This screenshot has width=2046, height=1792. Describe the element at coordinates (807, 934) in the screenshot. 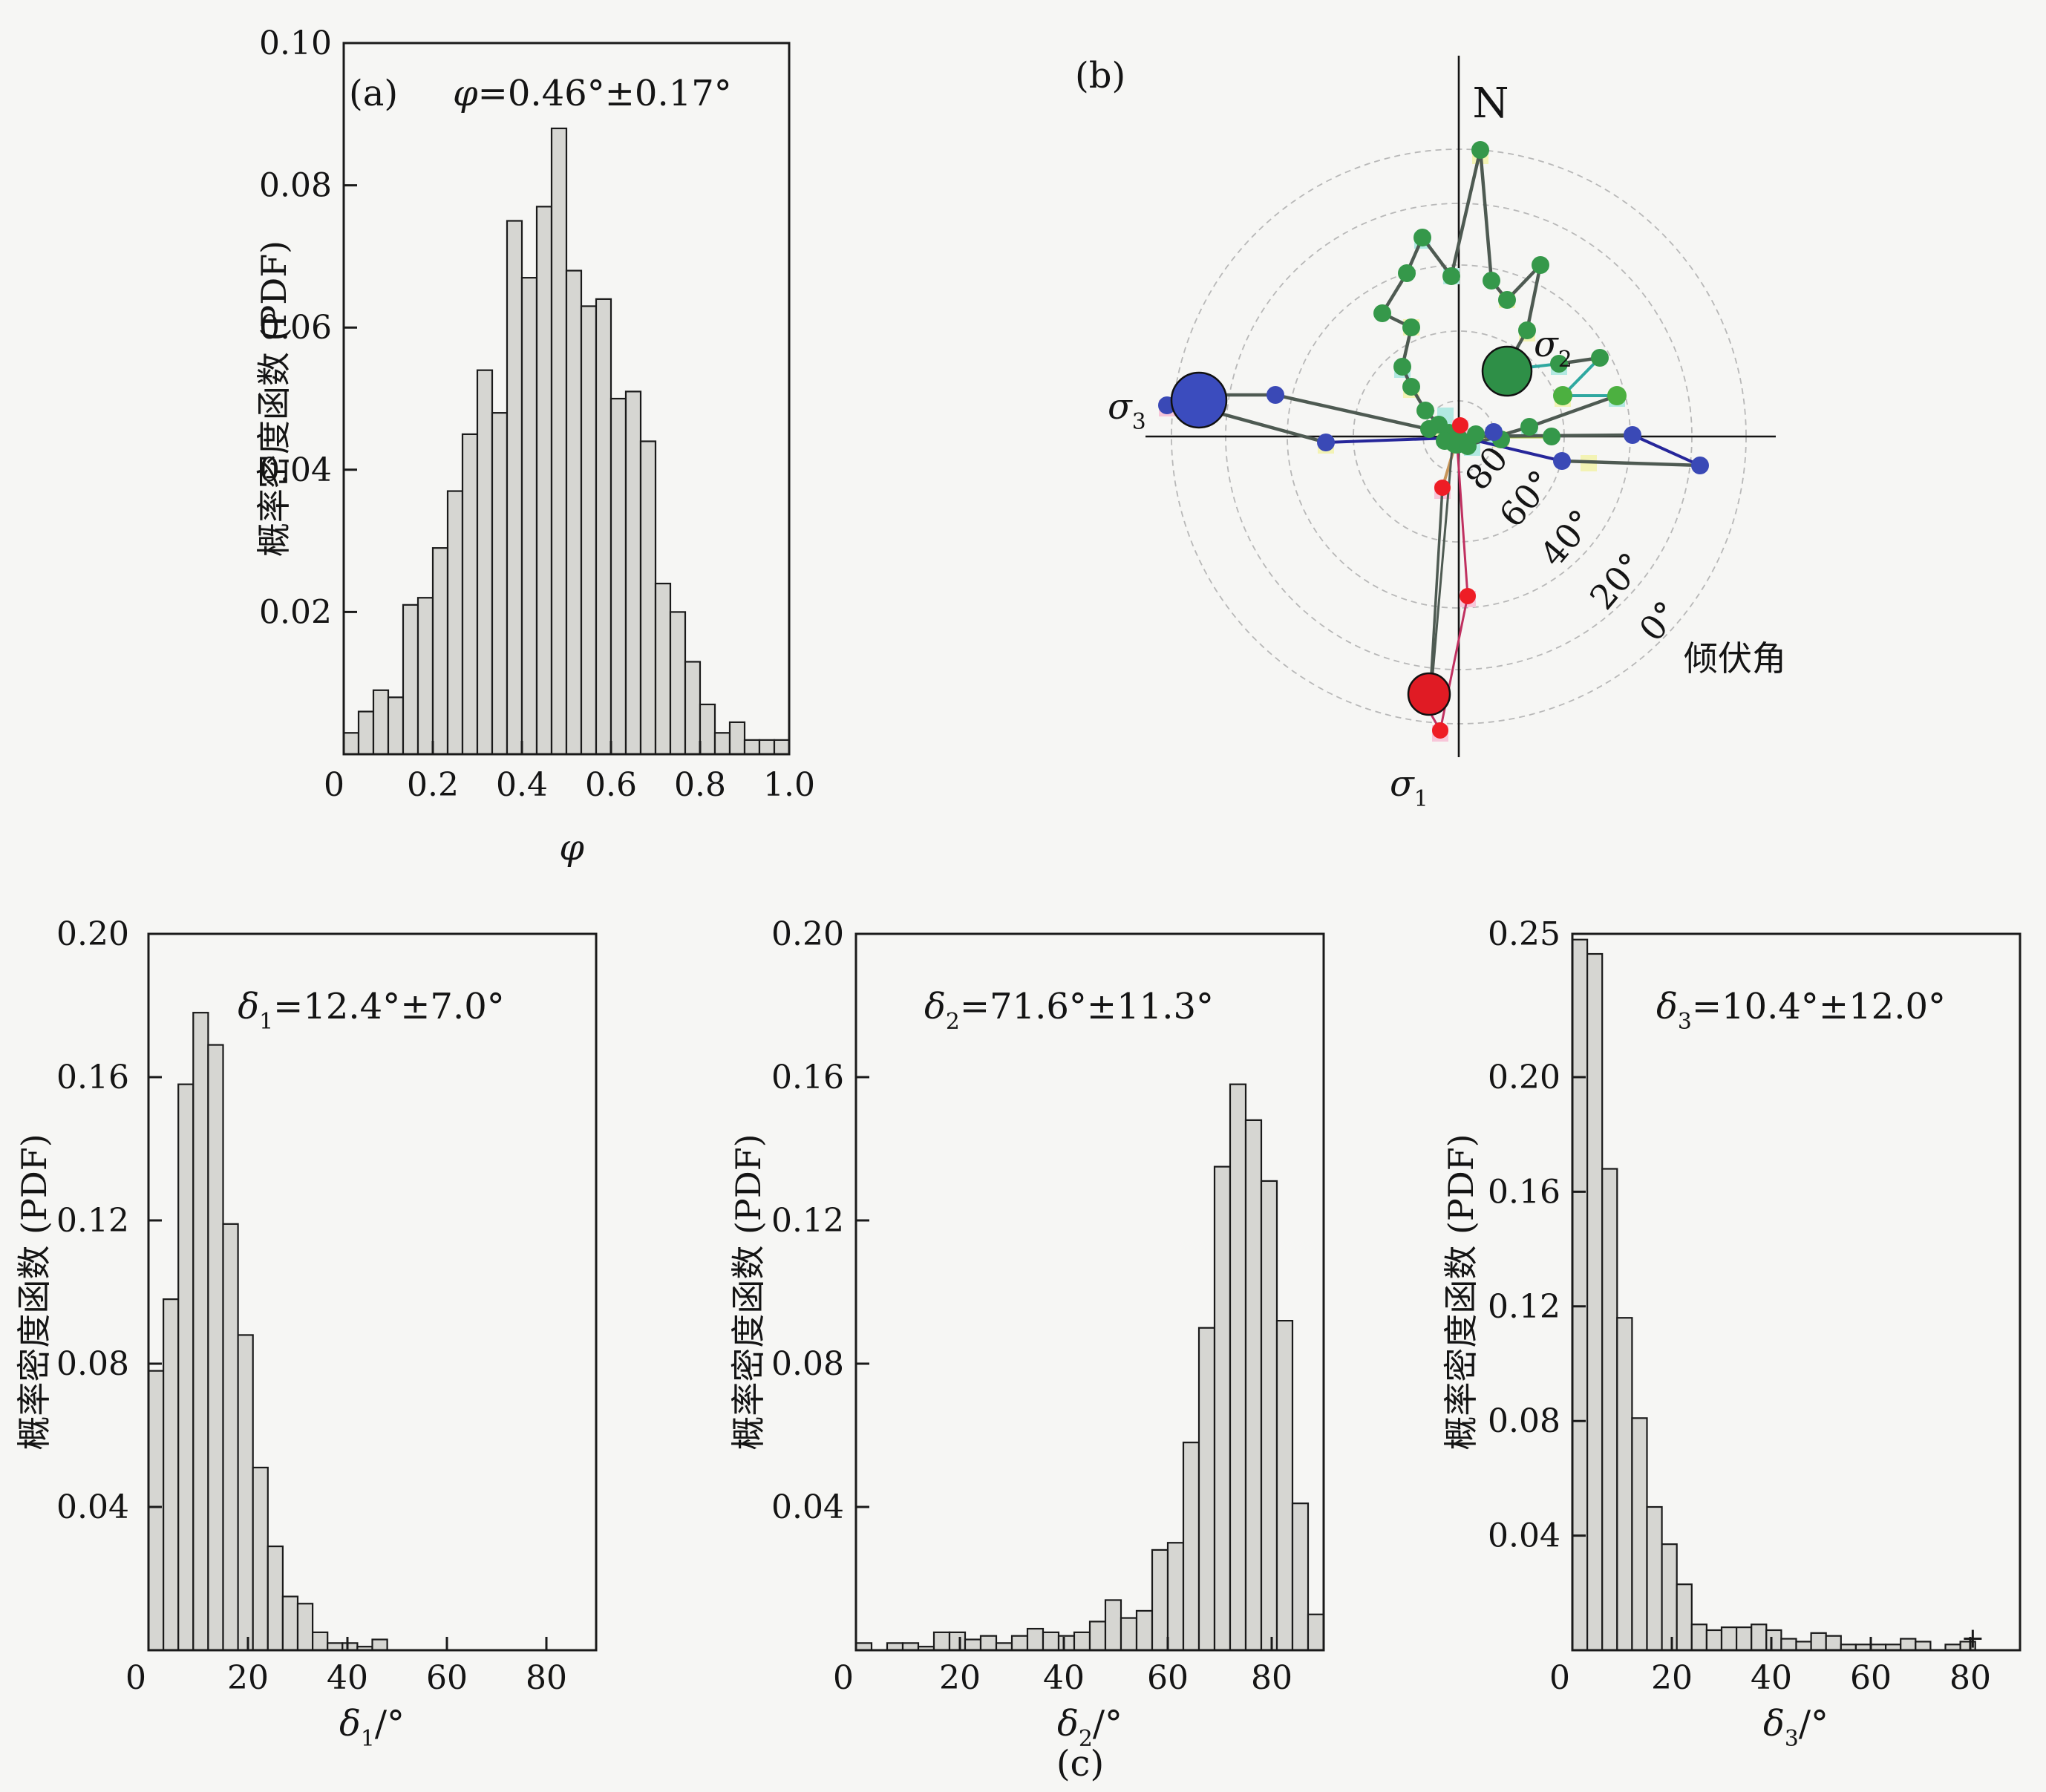

I see `y-tick-label: 0.20` at that location.